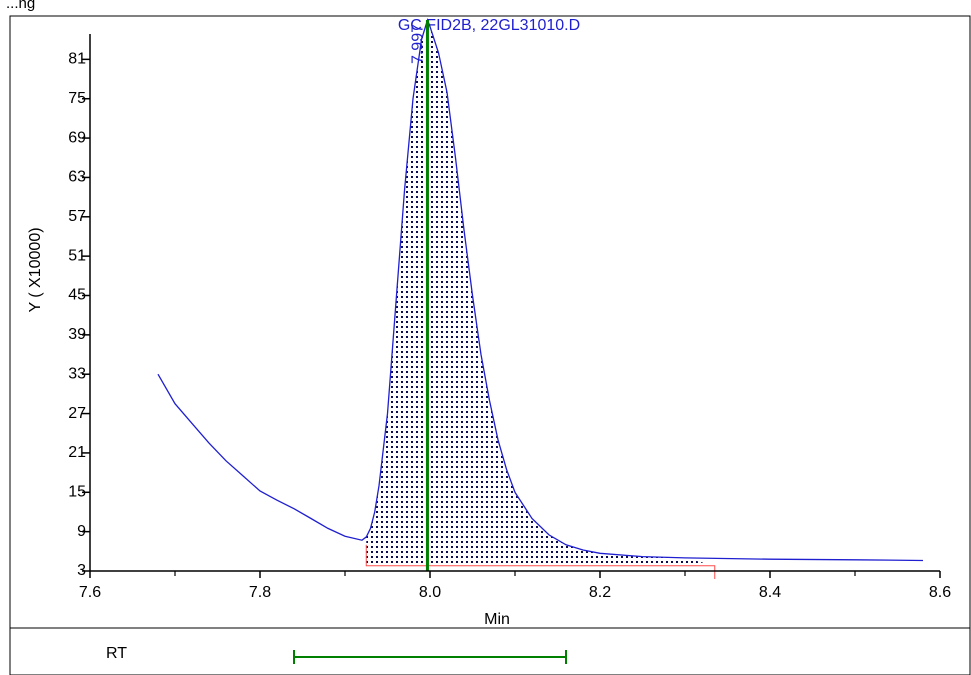  I want to click on rt-window-bar, so click(430, 657).